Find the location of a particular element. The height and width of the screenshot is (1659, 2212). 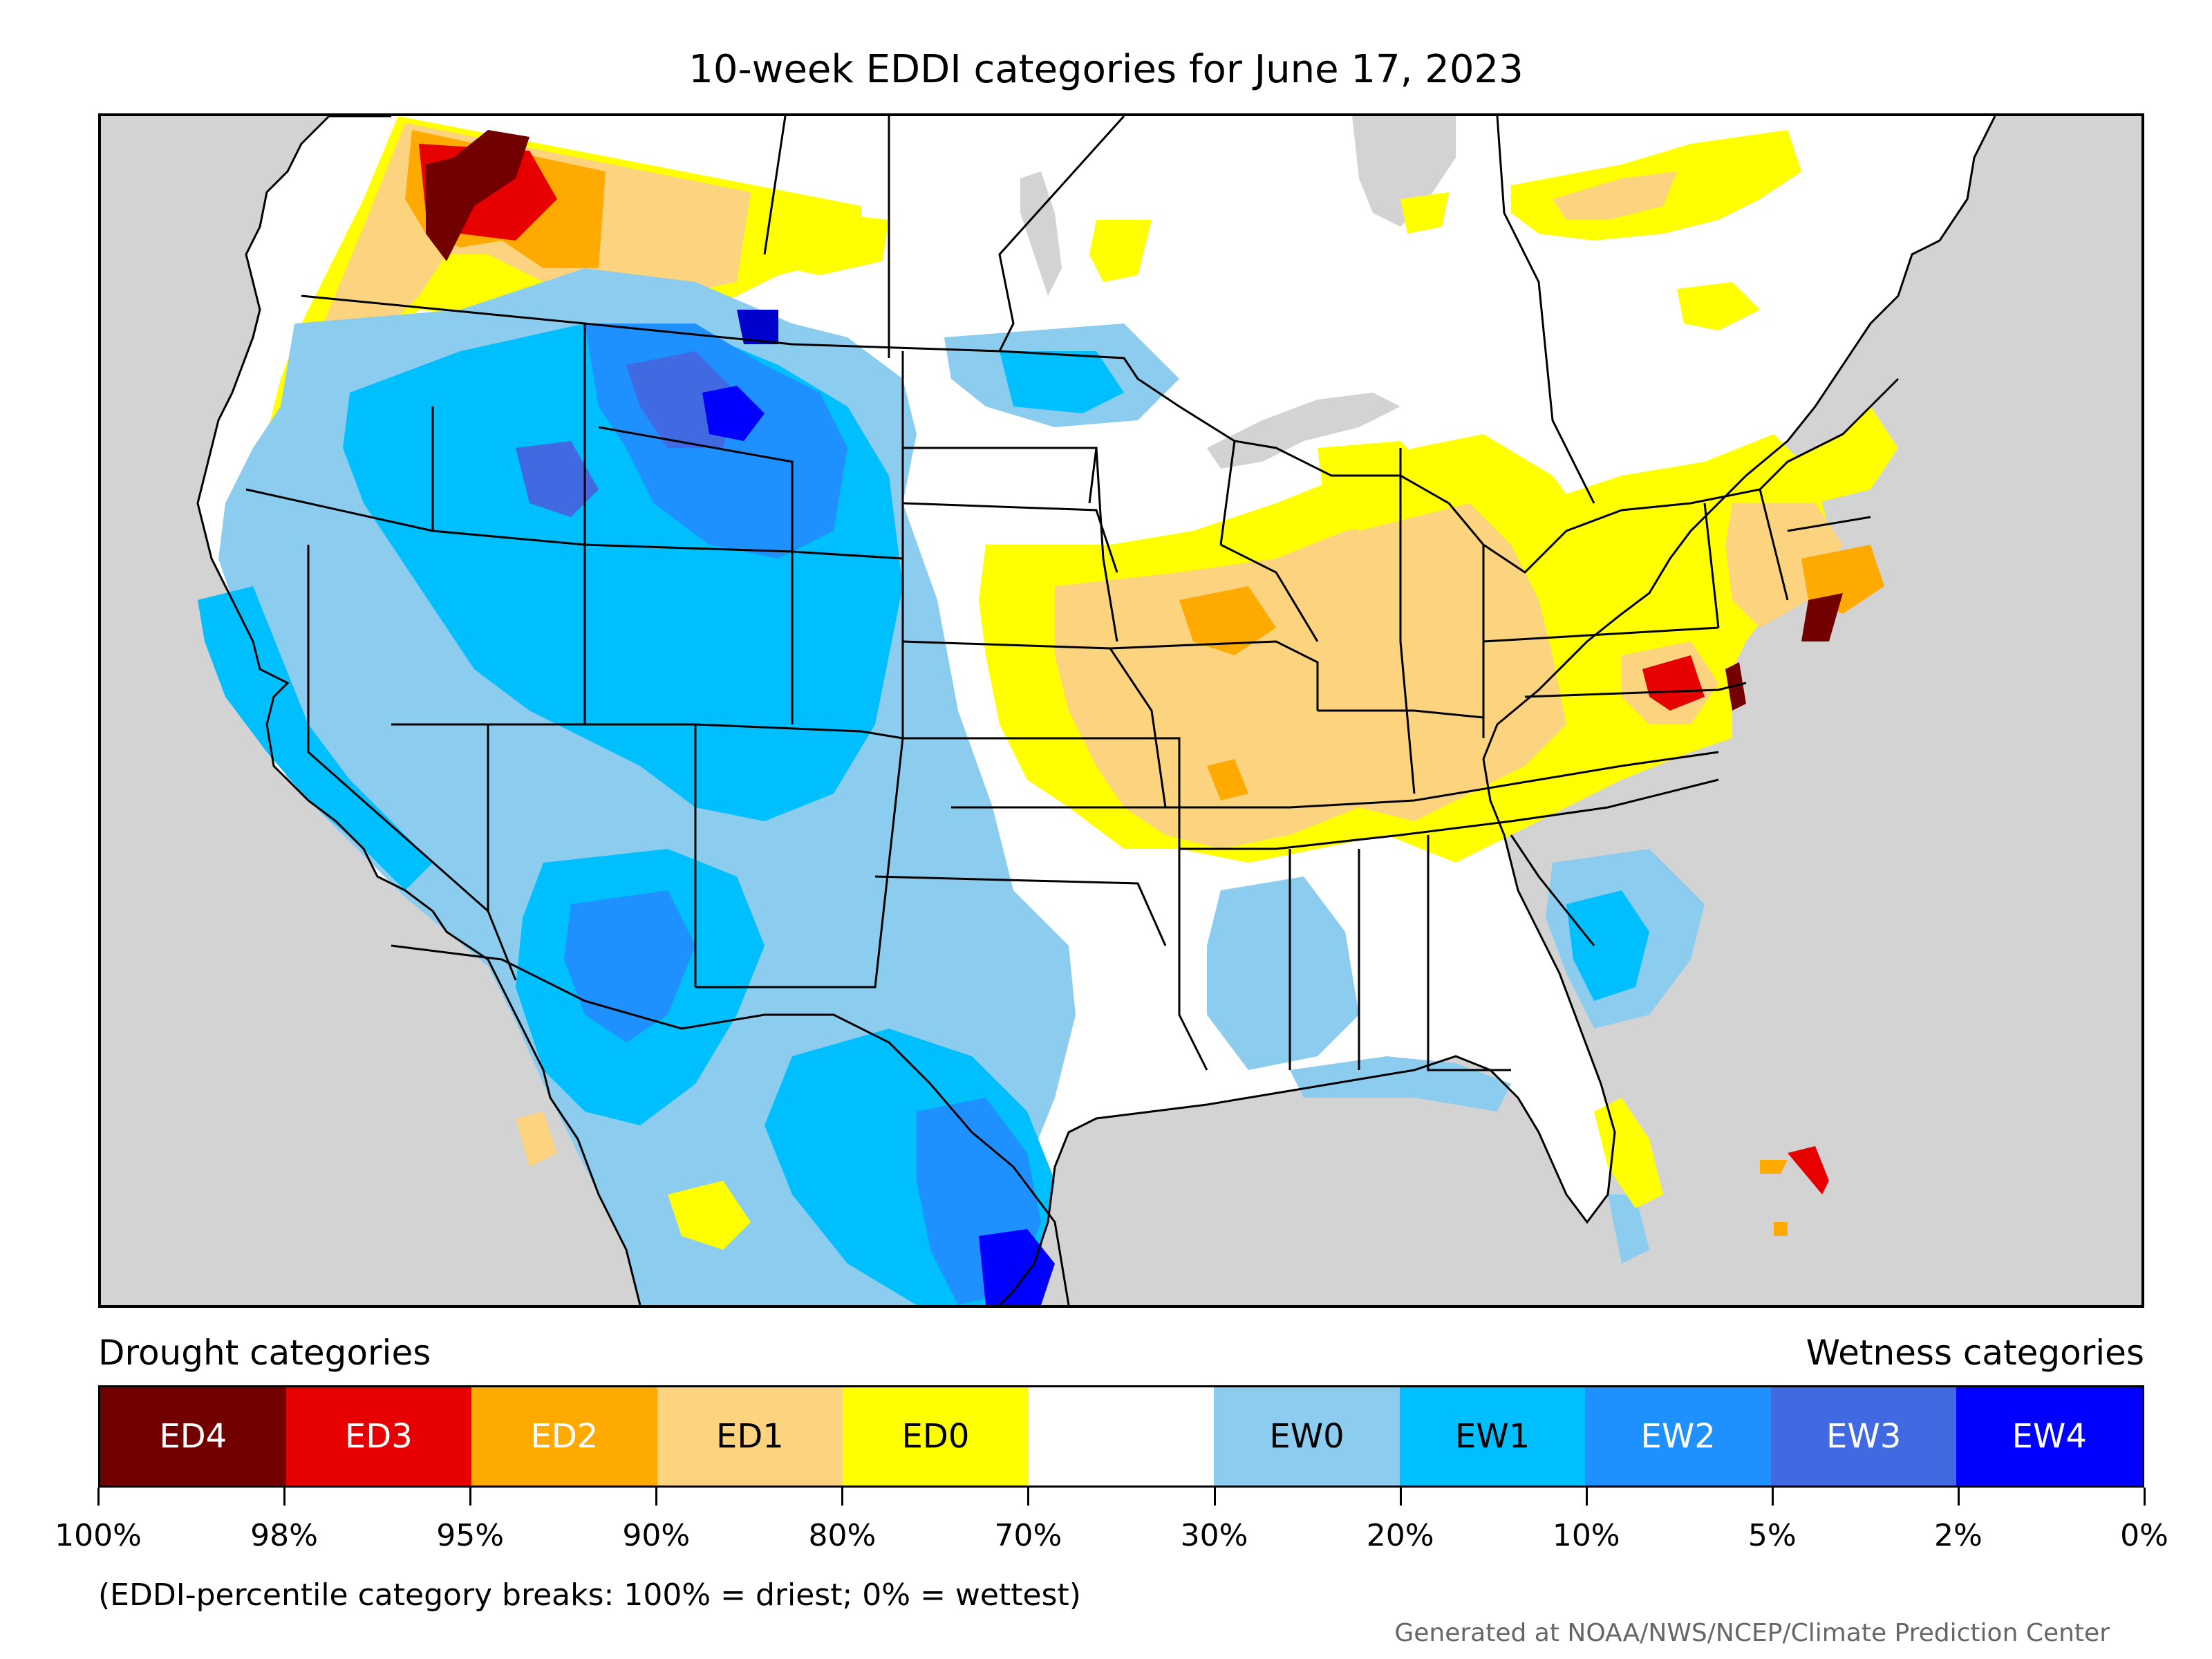

colorbar-tick-label: 20% is located at coordinates (1400, 1535).